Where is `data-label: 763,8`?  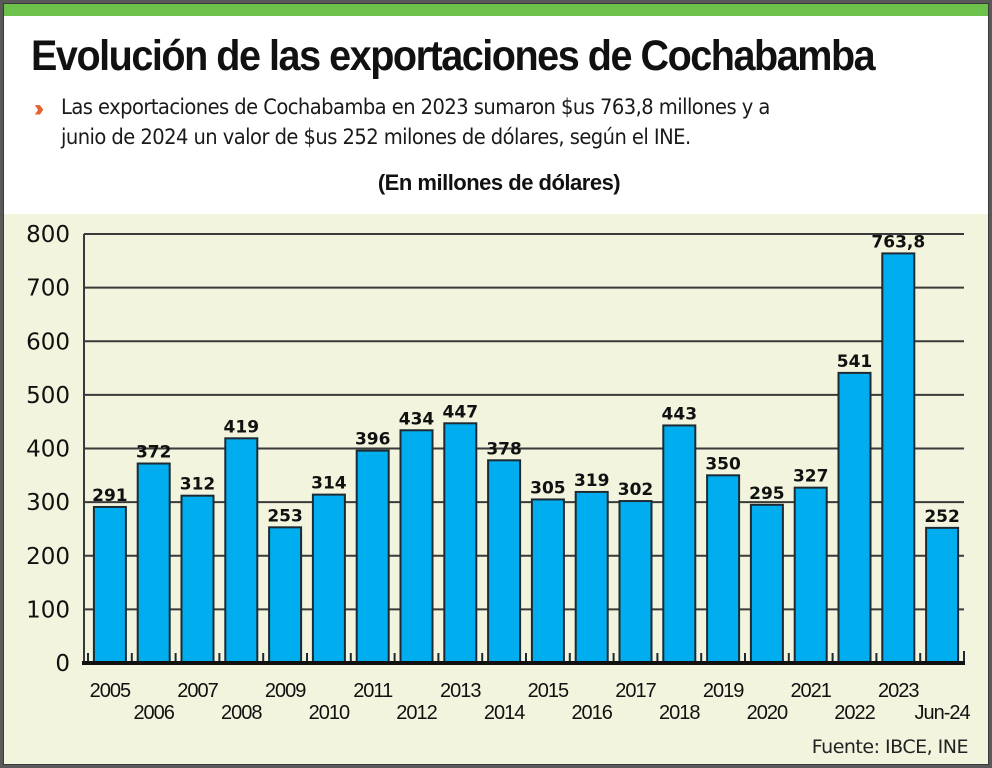
data-label: 763,8 is located at coordinates (898, 242).